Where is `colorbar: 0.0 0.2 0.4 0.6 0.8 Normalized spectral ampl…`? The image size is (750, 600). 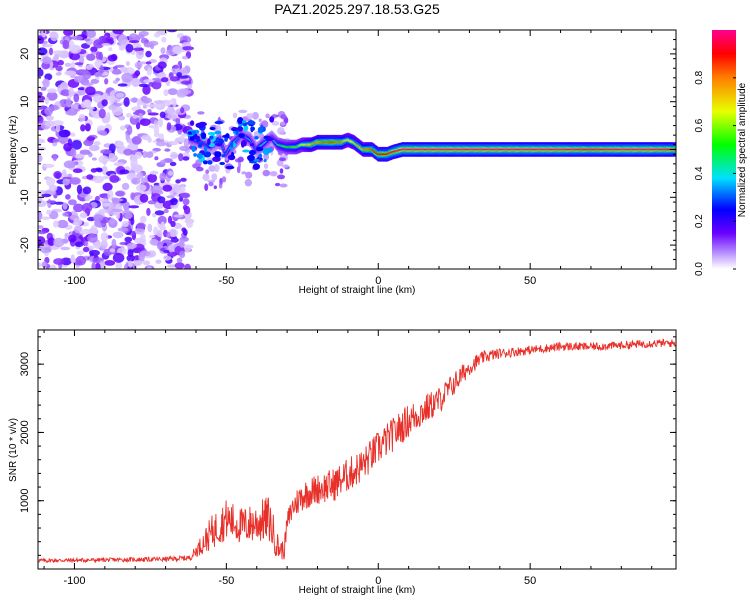
colorbar: 0.0 0.2 0.4 0.6 0.8 Normalized spectral ampl… is located at coordinates (721, 153).